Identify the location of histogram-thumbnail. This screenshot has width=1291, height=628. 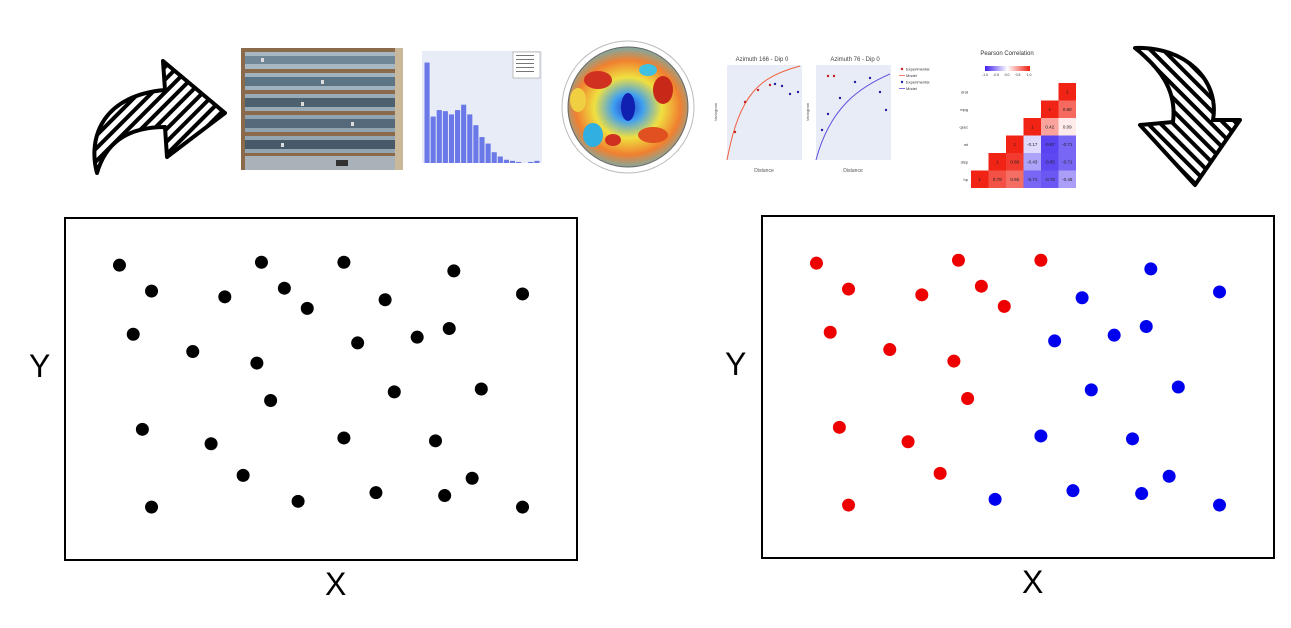
(477, 110).